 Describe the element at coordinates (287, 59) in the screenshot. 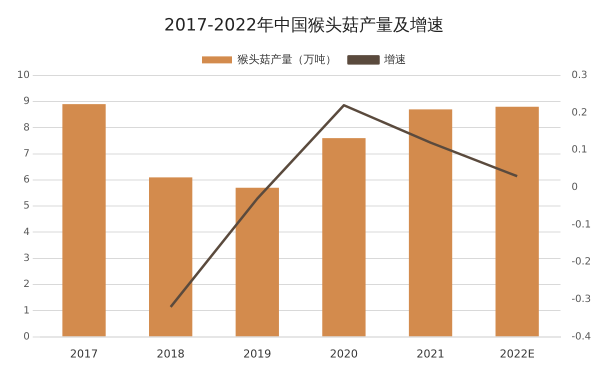

I see `legend-label: 猴头菇产量（万吨）` at that location.